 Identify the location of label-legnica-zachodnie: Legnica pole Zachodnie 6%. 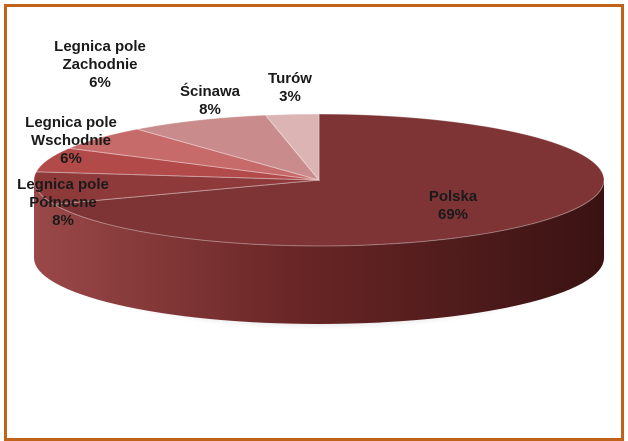
(100, 64).